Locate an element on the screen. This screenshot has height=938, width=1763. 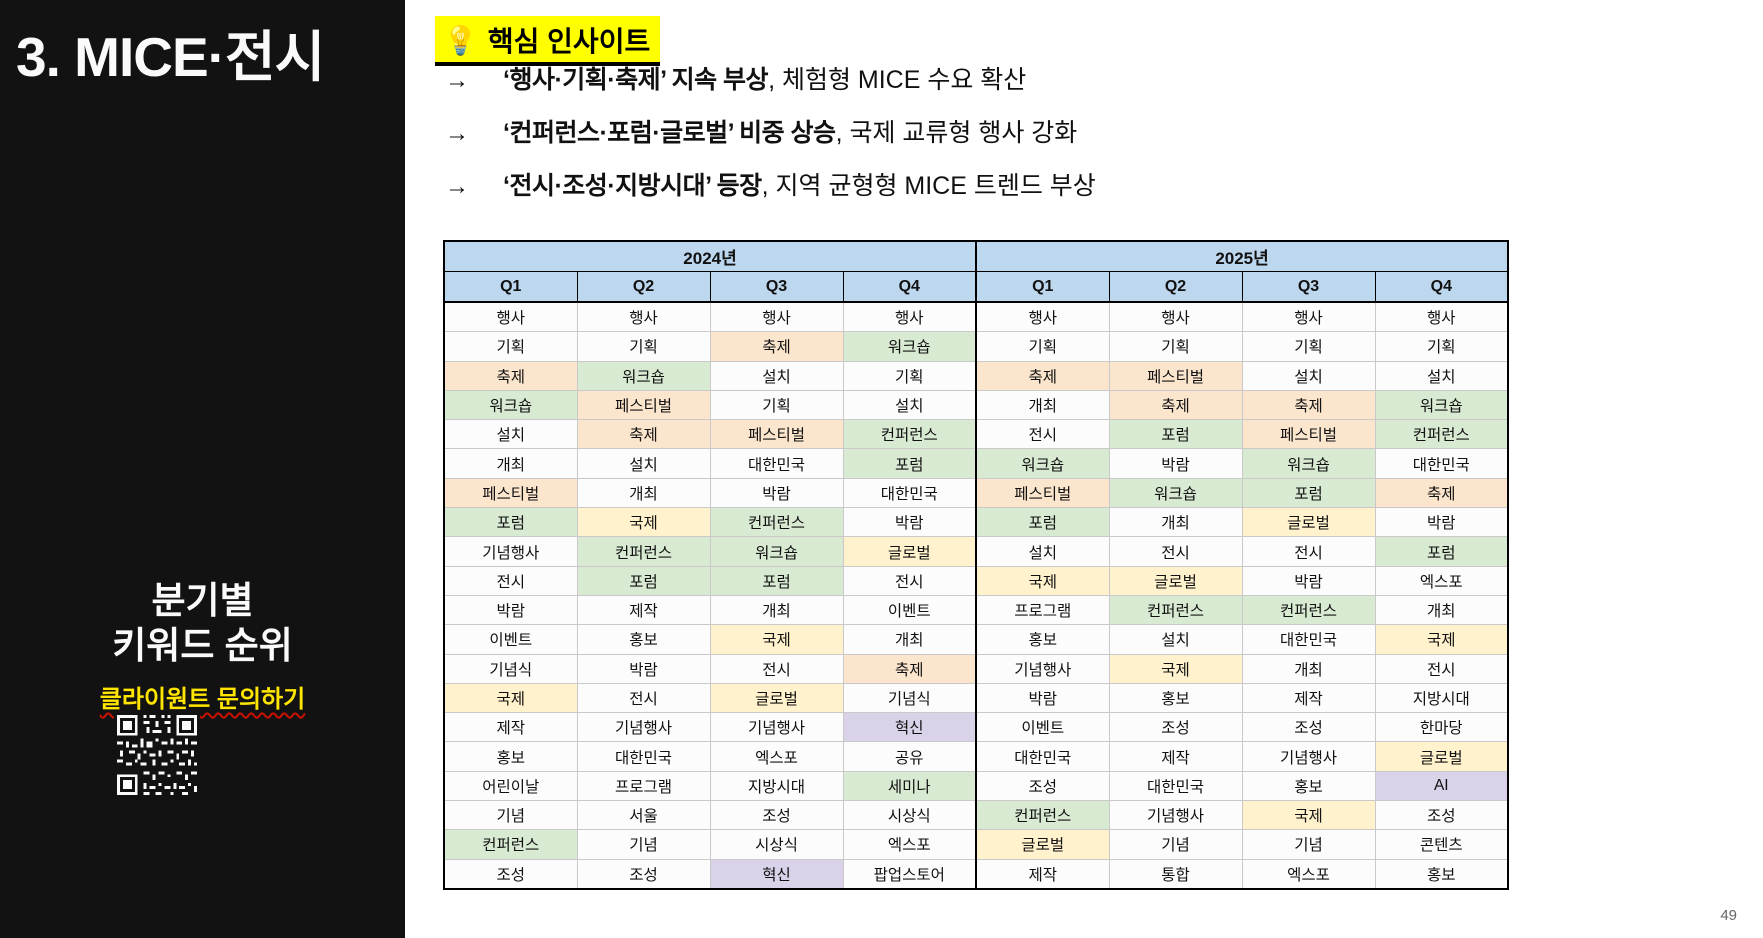
table-row: 행사 행사 행사 행사 행사 행사 행사 행사 is located at coordinates (976, 317).